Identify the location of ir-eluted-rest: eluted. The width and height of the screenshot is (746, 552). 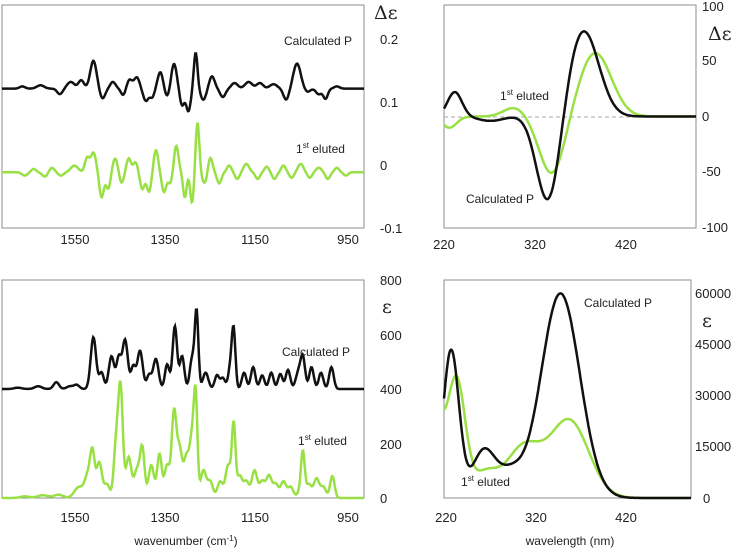
(329, 441).